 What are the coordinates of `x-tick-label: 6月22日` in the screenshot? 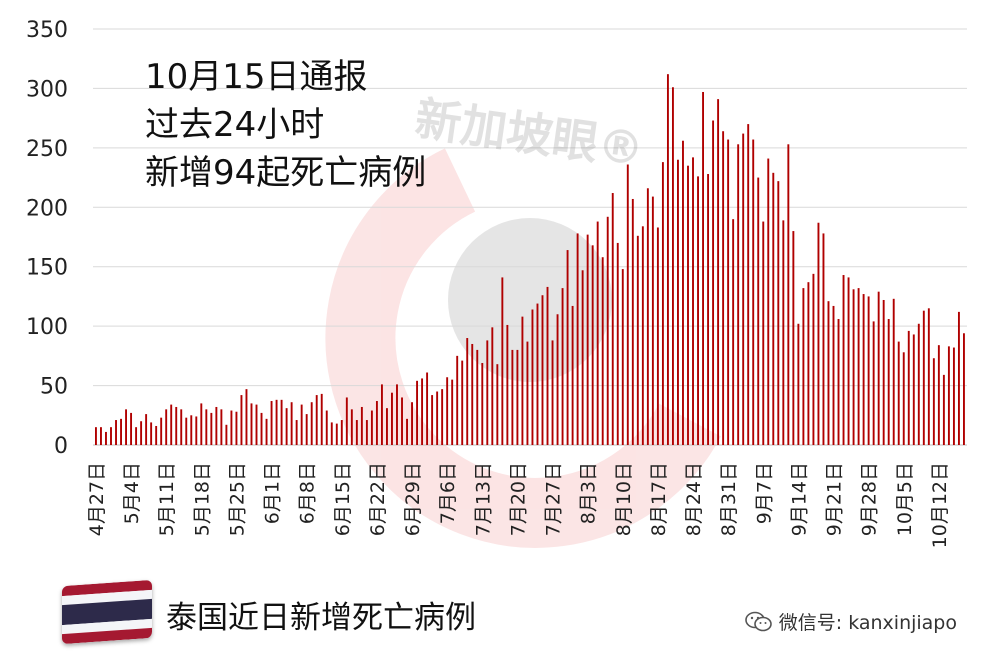 It's located at (378, 499).